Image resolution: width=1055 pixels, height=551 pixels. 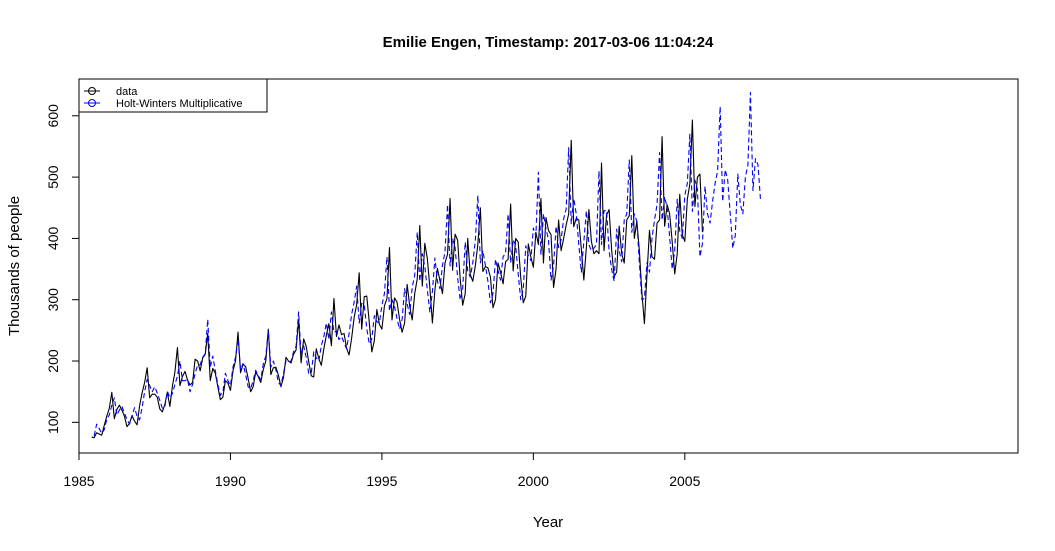 I want to click on x-axis: 1985 1990 1995 2000 2005, so click(x=382, y=470).